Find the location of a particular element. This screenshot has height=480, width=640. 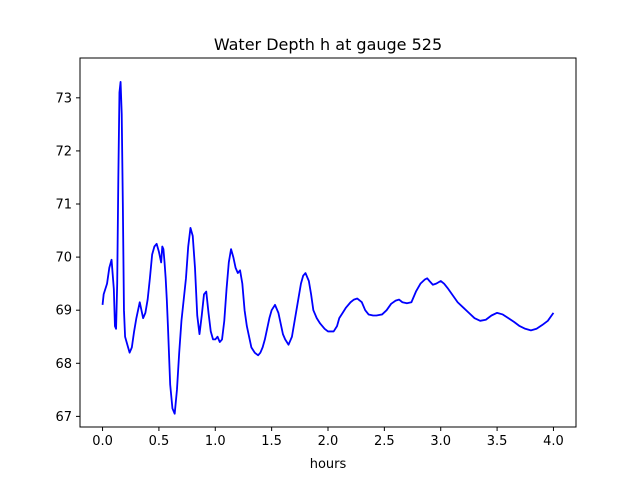

x-tick-label: 4.0 is located at coordinates (553, 441).